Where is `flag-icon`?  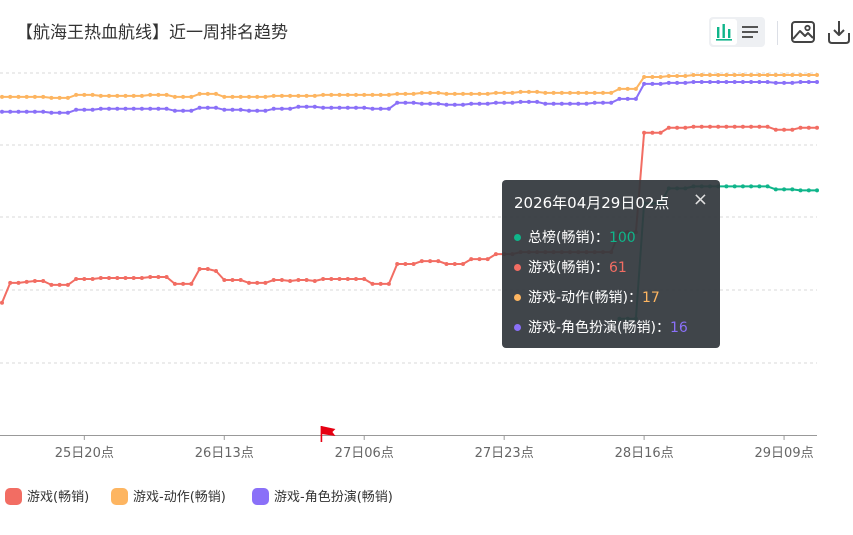 flag-icon is located at coordinates (328, 434).